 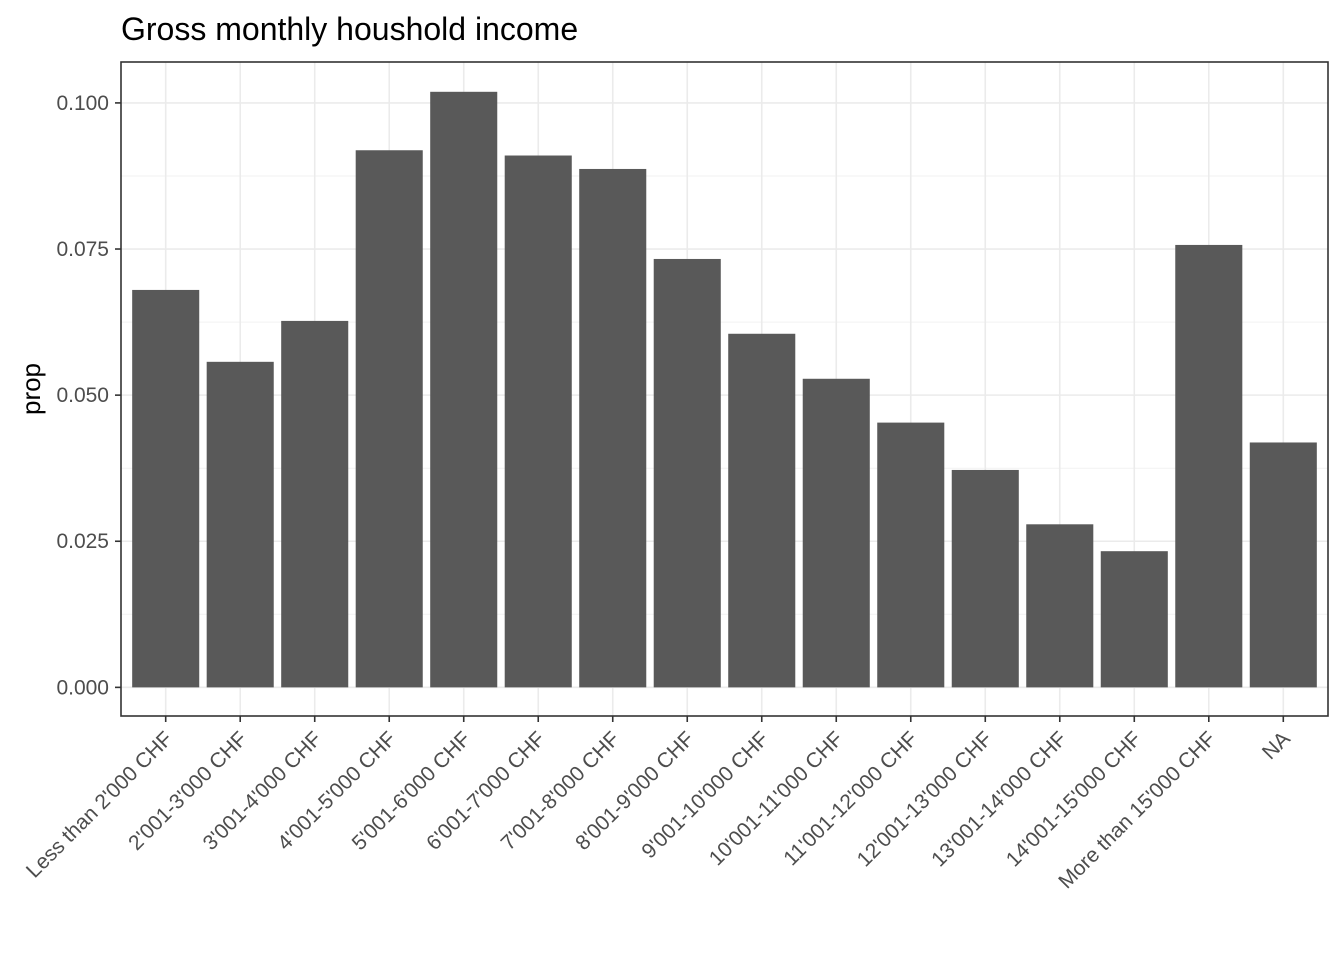 I want to click on y-tick-label: 0.000, so click(x=82, y=687).